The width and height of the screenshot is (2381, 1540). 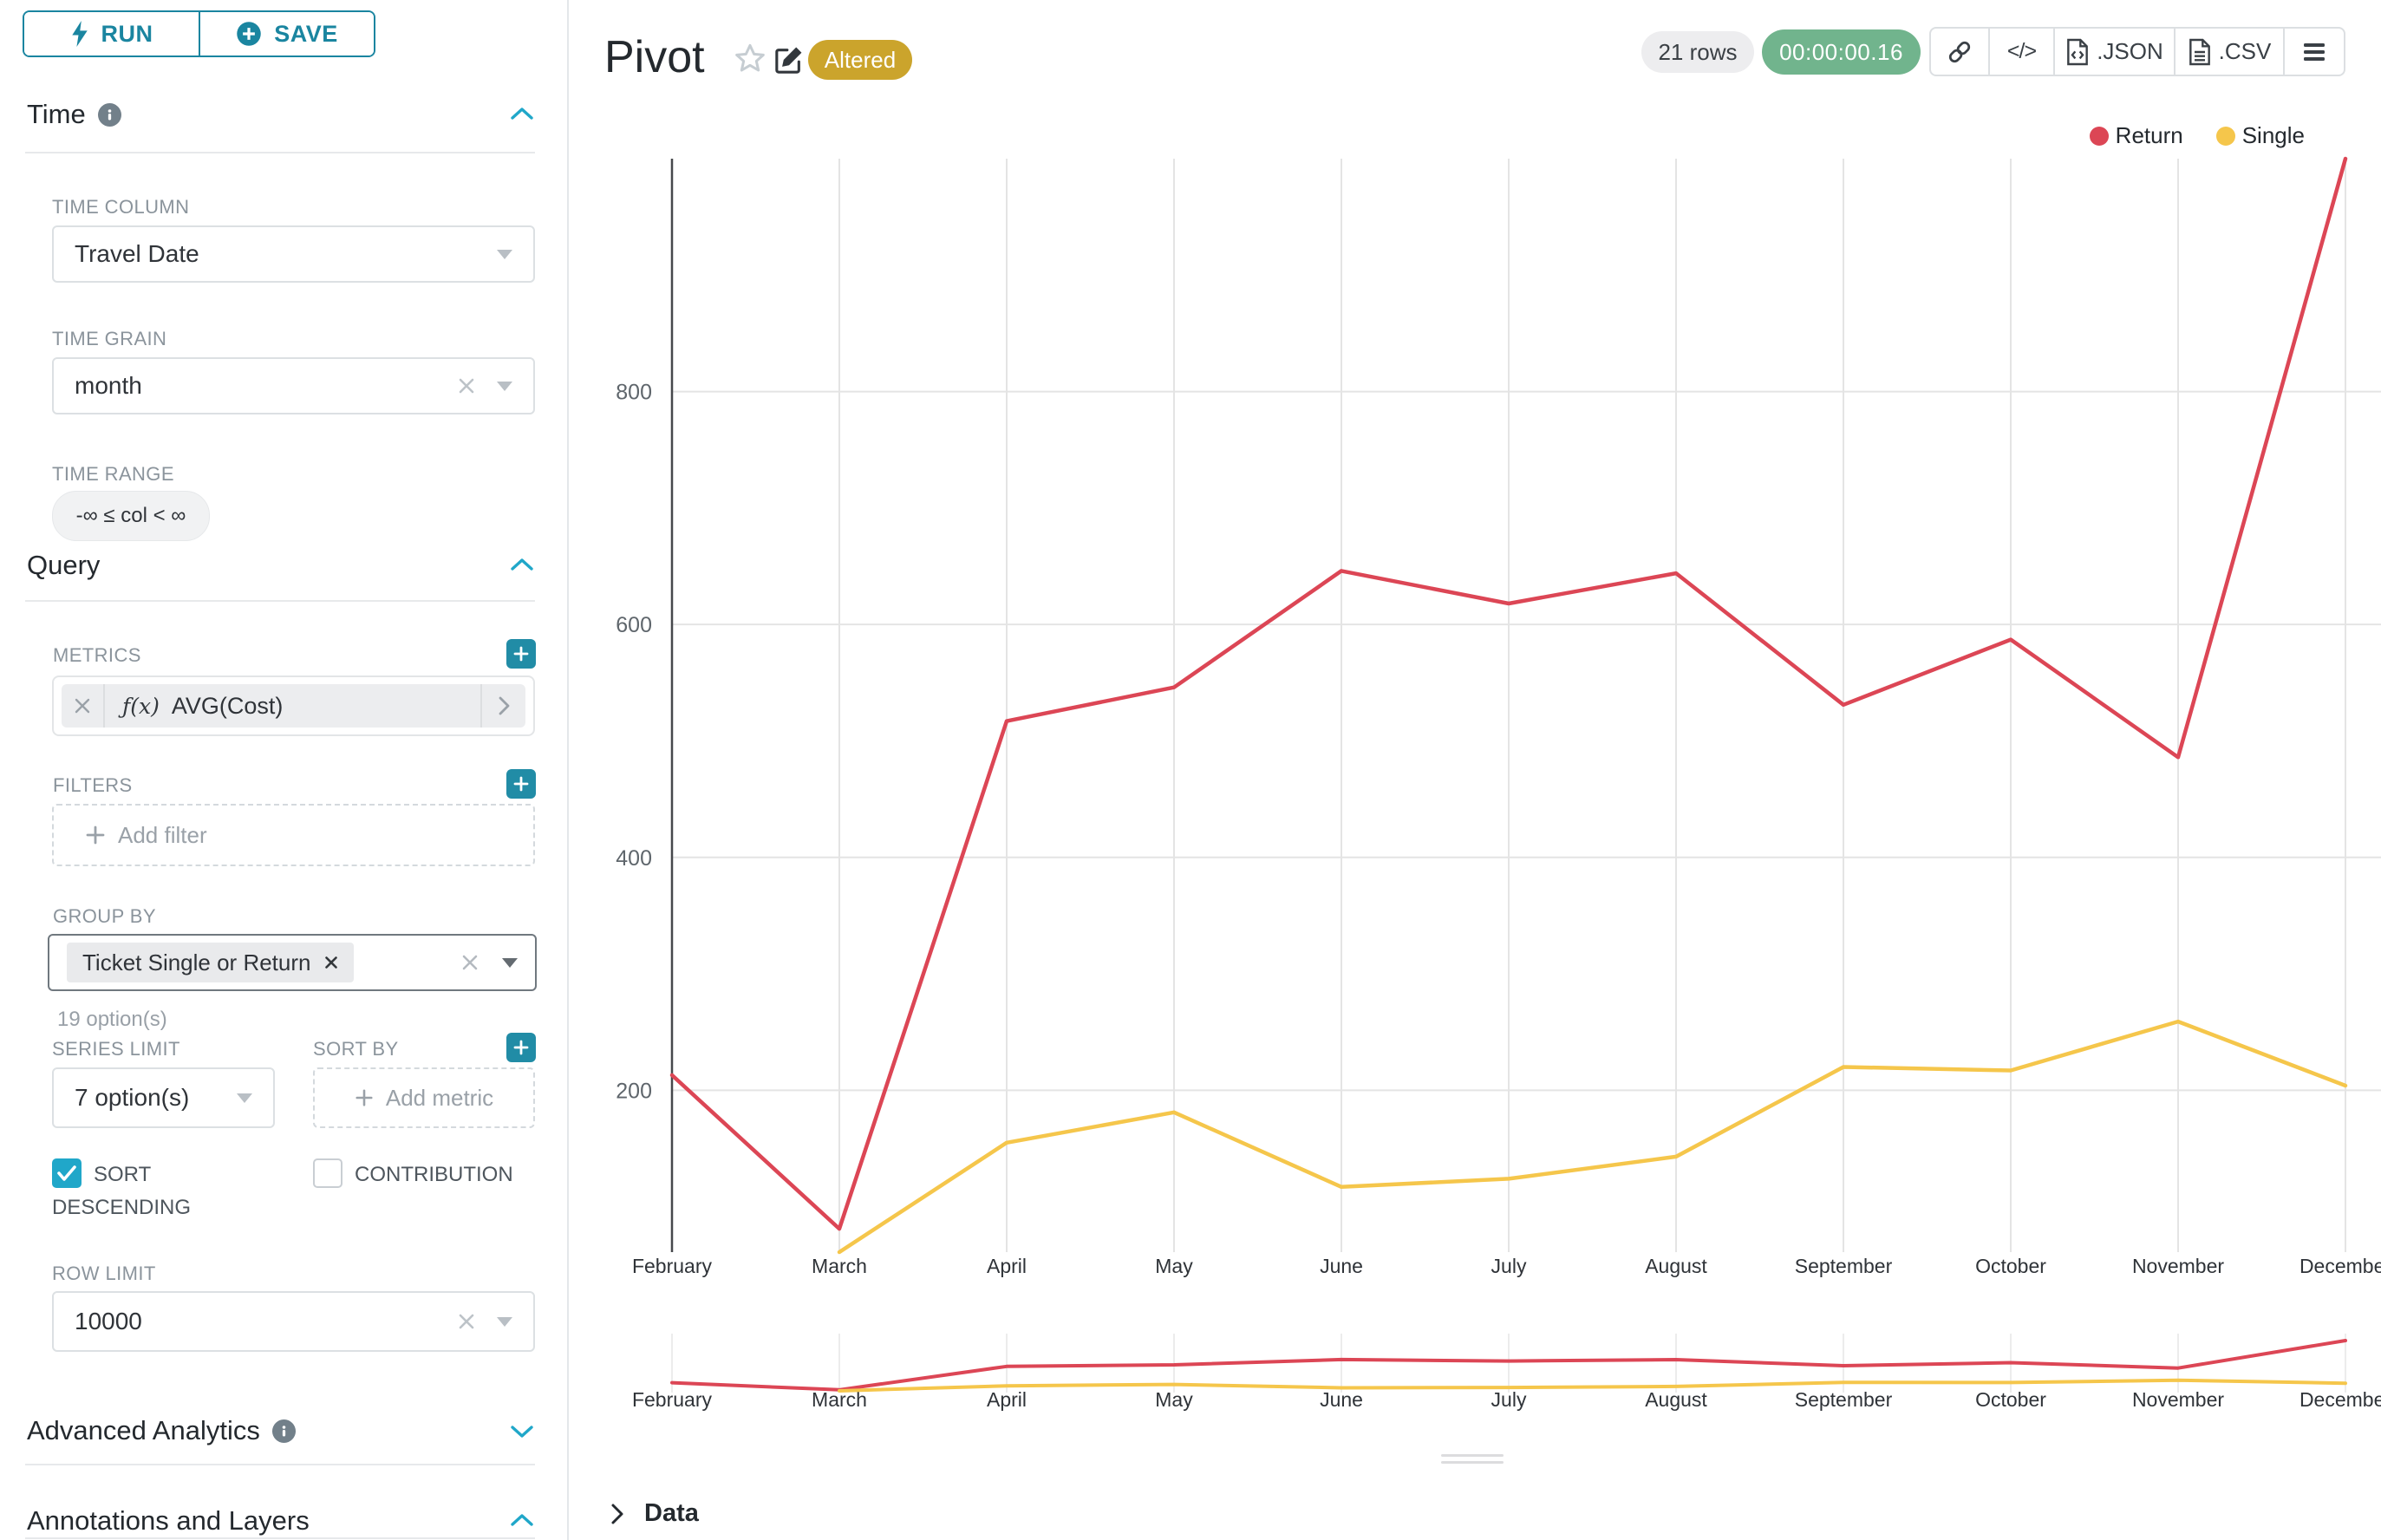 I want to click on series-limit-select: 7 option(s), so click(x=164, y=1097).